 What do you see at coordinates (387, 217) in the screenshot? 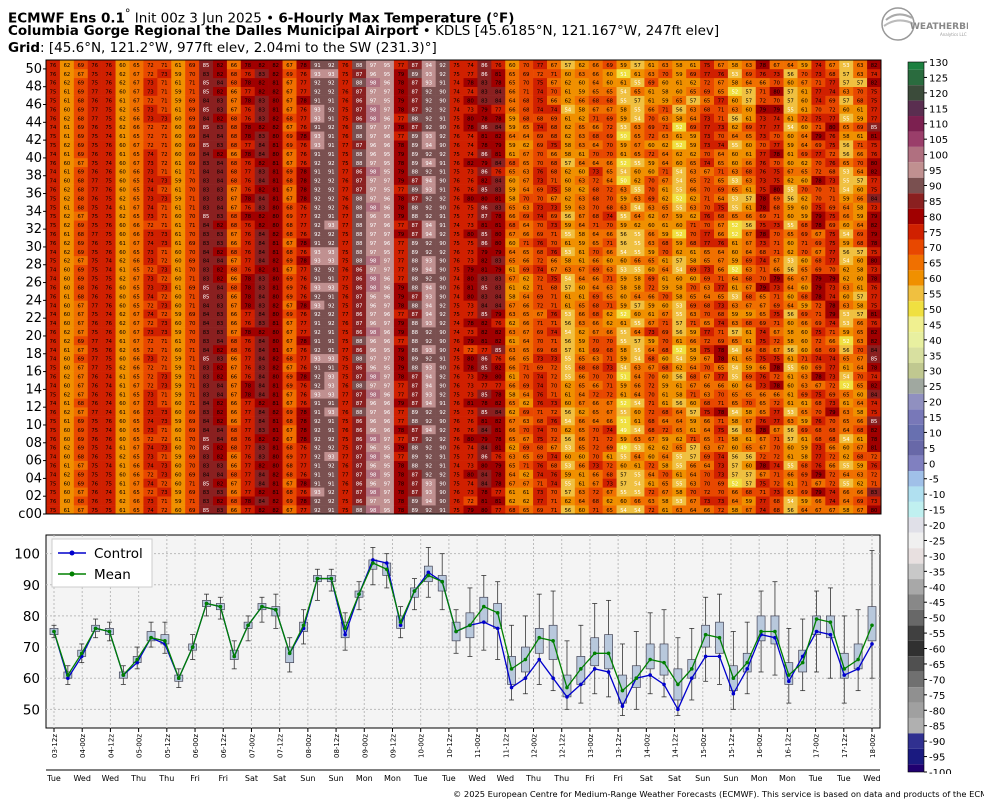
I see `heatmap-cell-value: 95` at bounding box center [387, 217].